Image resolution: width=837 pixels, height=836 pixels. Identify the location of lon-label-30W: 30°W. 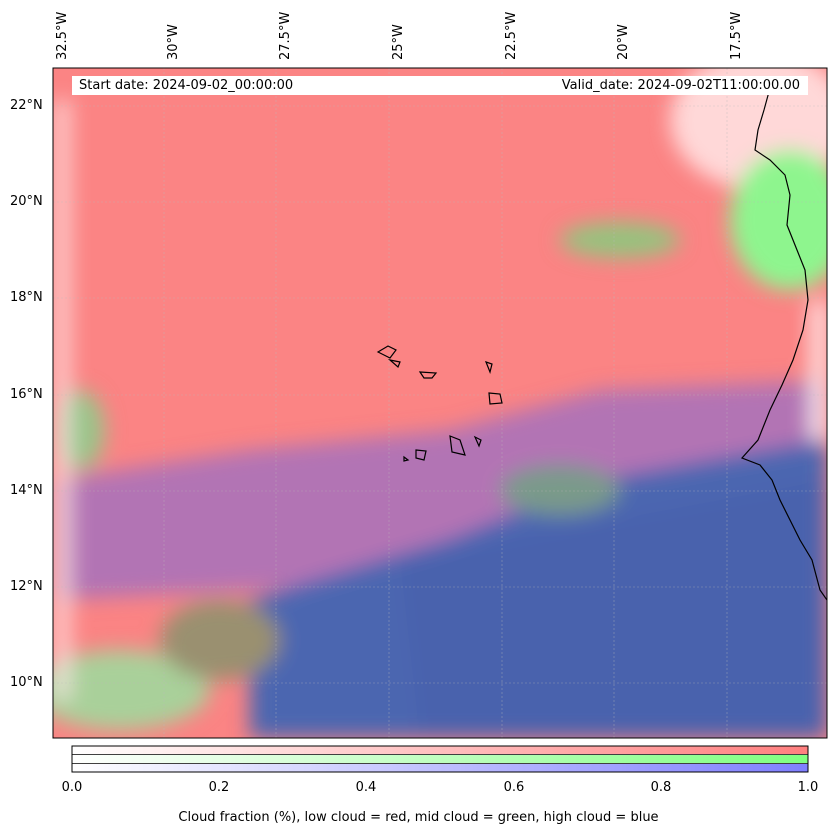
(173, 42).